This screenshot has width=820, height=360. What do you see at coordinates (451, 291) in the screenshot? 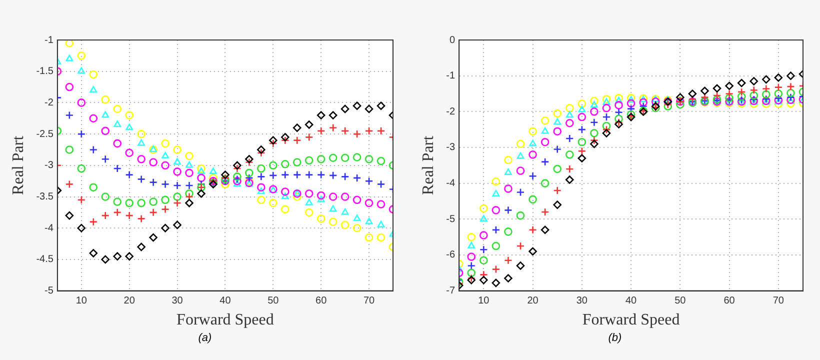
I see `y-tick-label: -7` at bounding box center [451, 291].